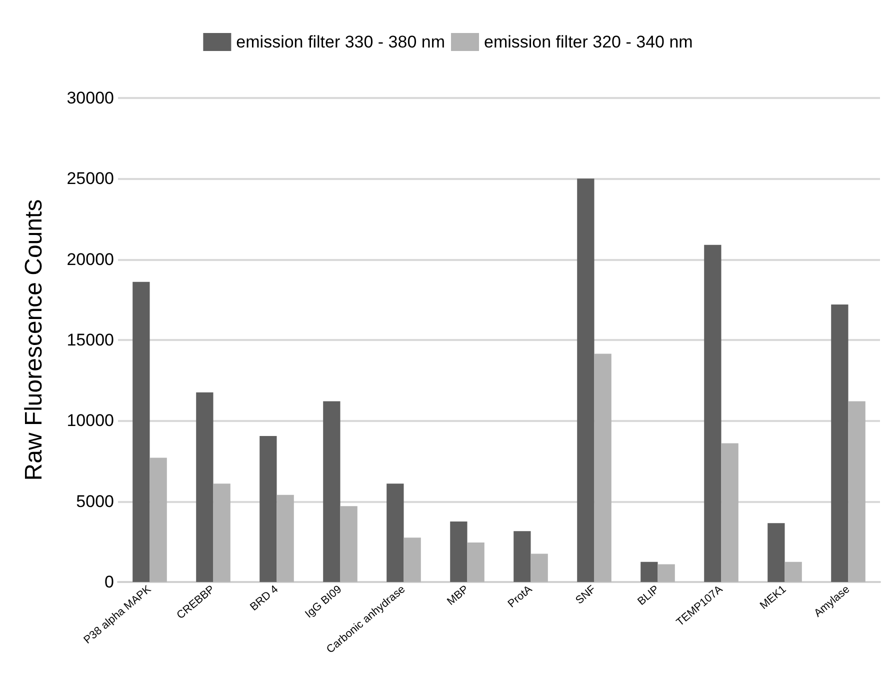 This screenshot has height=700, width=896. I want to click on x-tick-label: BRD 4, so click(264, 598).